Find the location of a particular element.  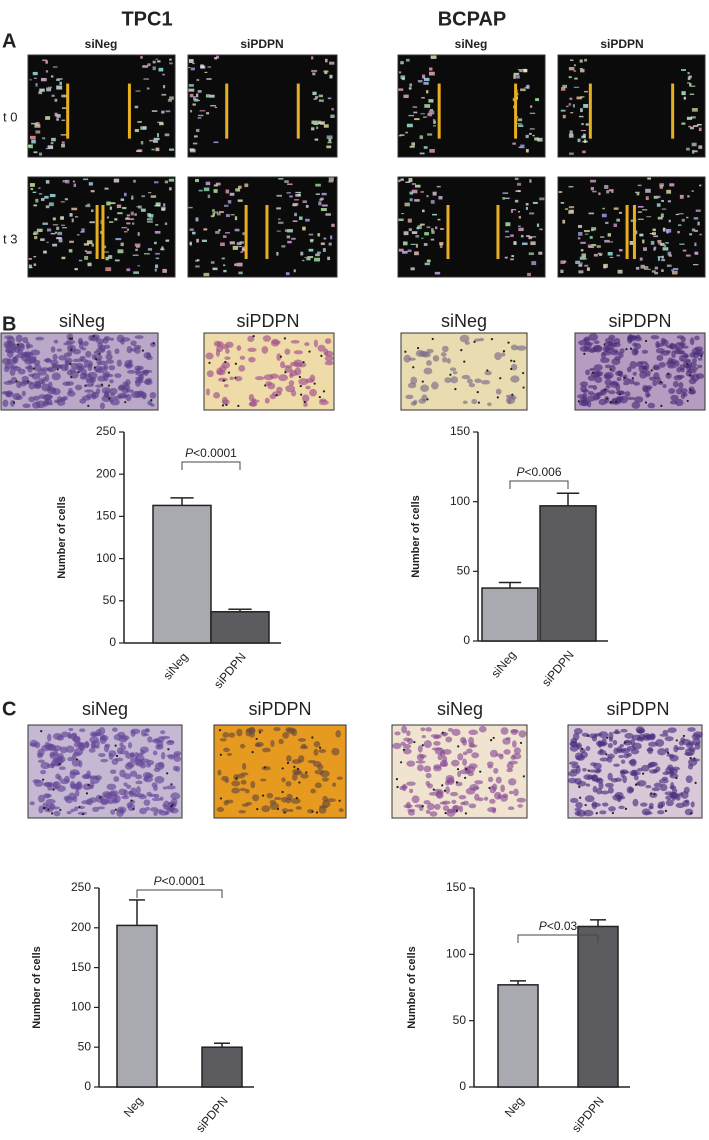

y-tick-label: 200 is located at coordinates (81, 927).